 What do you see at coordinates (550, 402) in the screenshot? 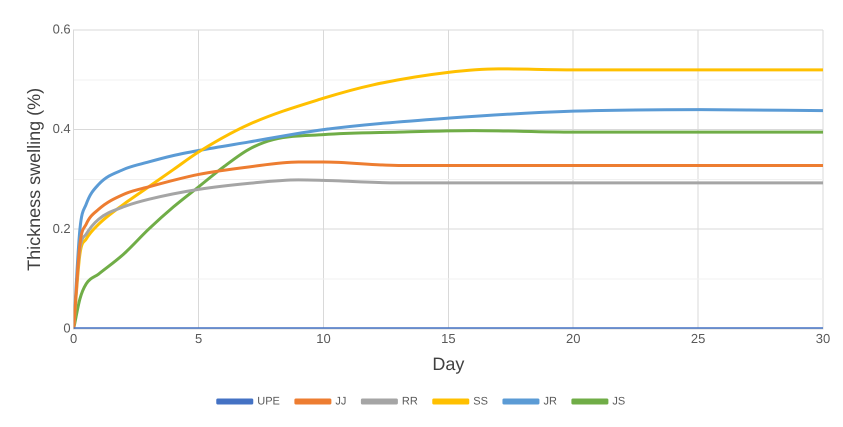
I see `legend-label: JR` at bounding box center [550, 402].